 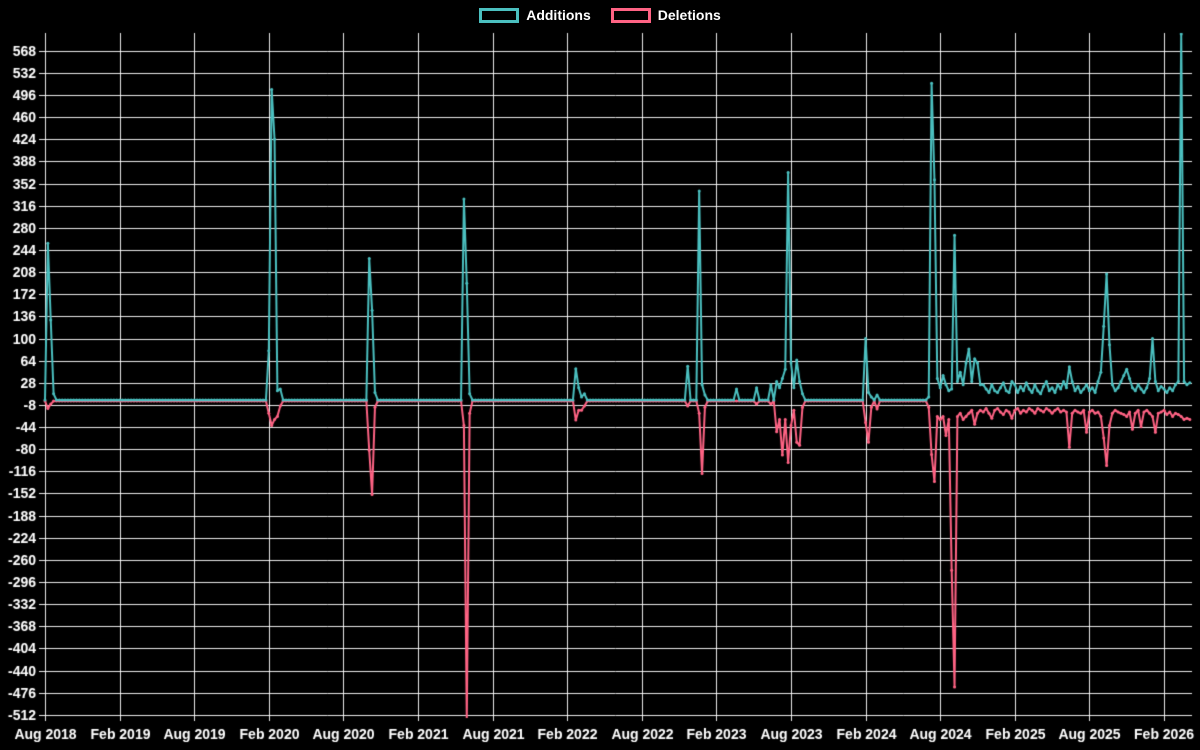 I want to click on legend-item-deletions: Deletions, so click(x=665, y=15).